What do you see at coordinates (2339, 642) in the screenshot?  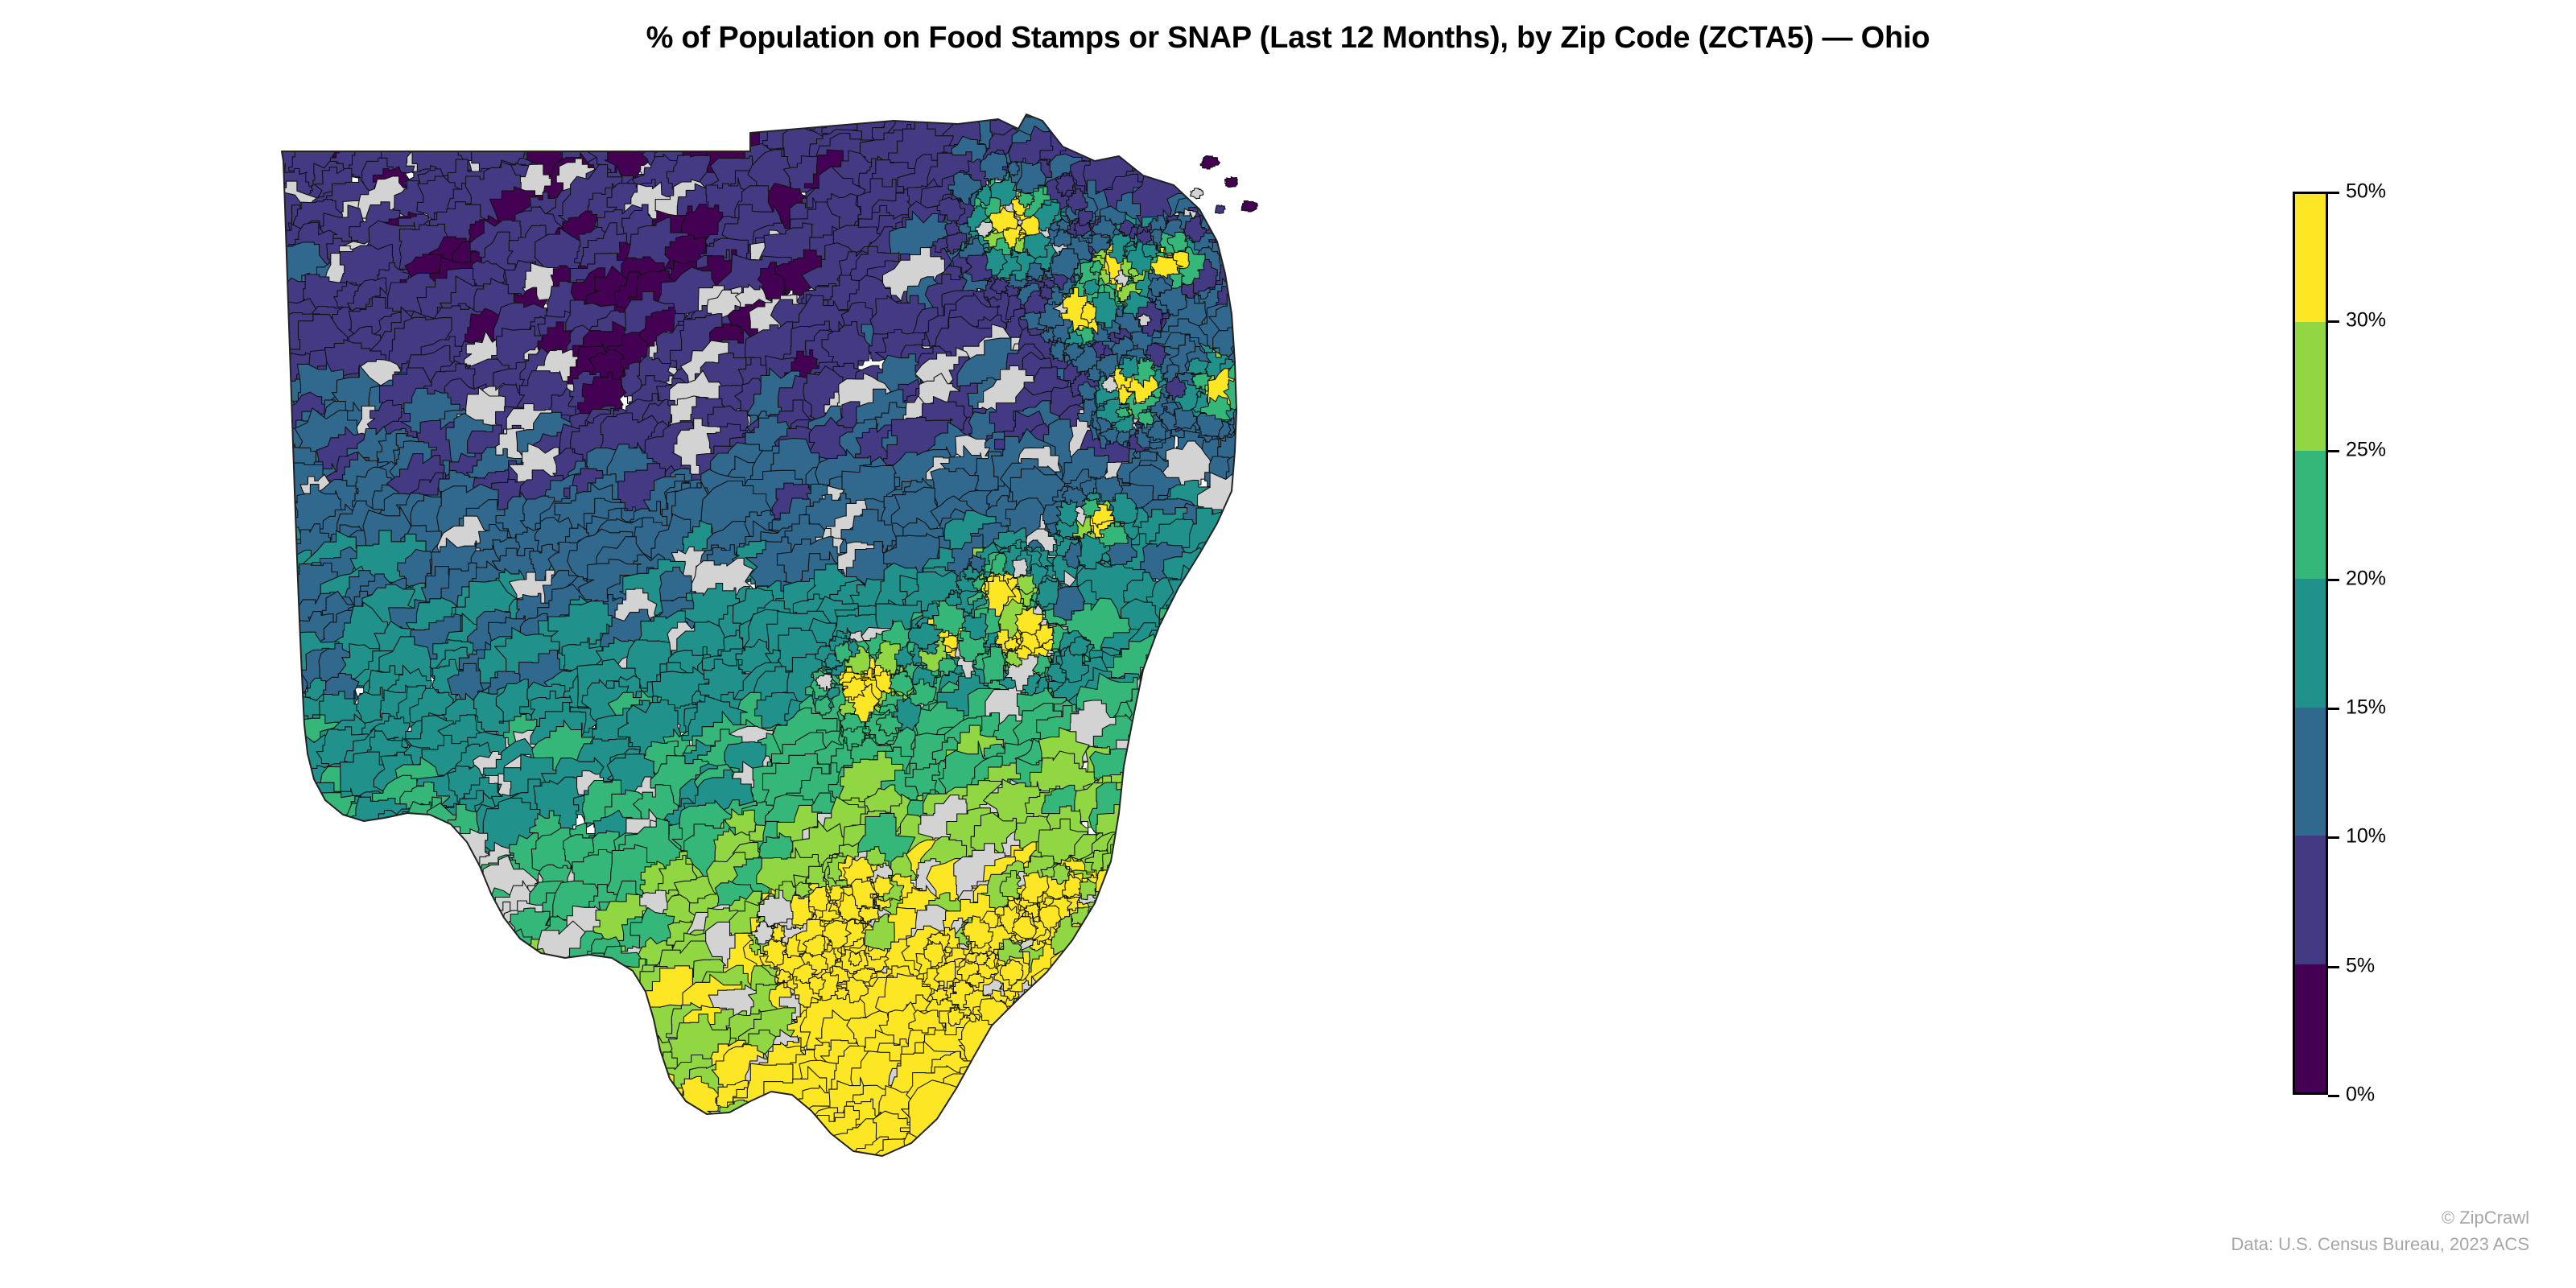 I see `colorbar-legend: 0% 5% 10% 15% 20% 25% 30% 50%` at bounding box center [2339, 642].